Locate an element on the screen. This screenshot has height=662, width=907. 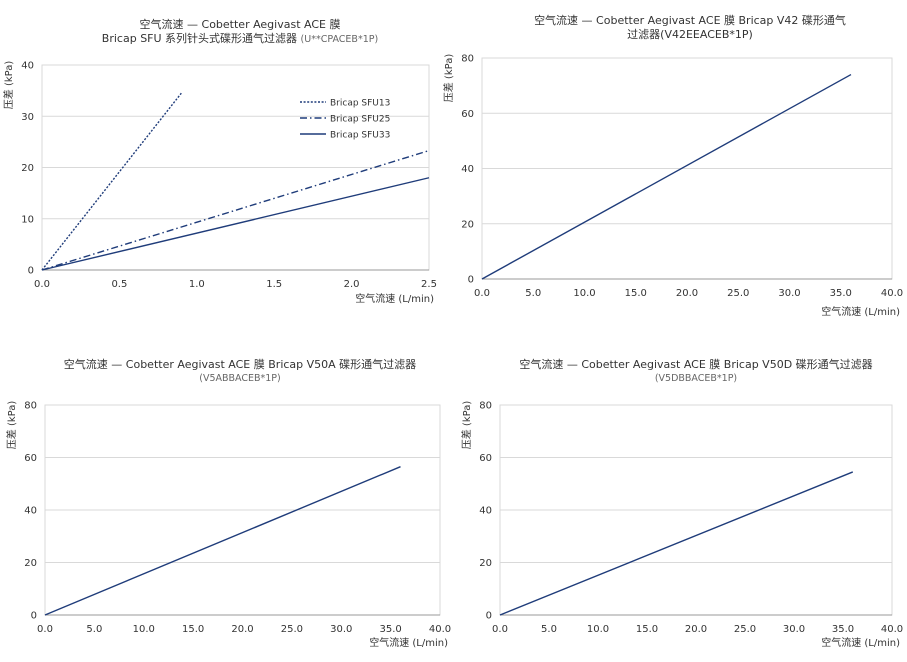
chart-title-line-1: 空气流速 — Cobetter Aegivast ACE 膜 is located at coordinates (240, 24).